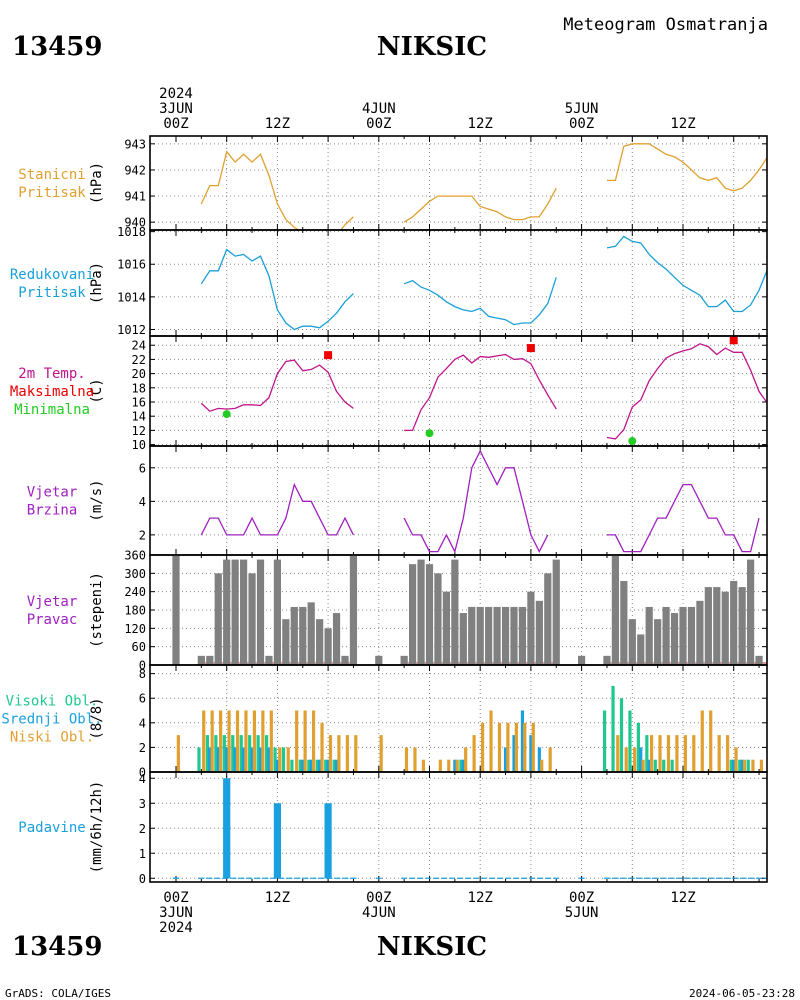 This screenshot has width=800, height=1000. I want to click on panel-precipitation: 0 1 2 3 4 (mm/6h/12h)Padavine, so click(393, 828).